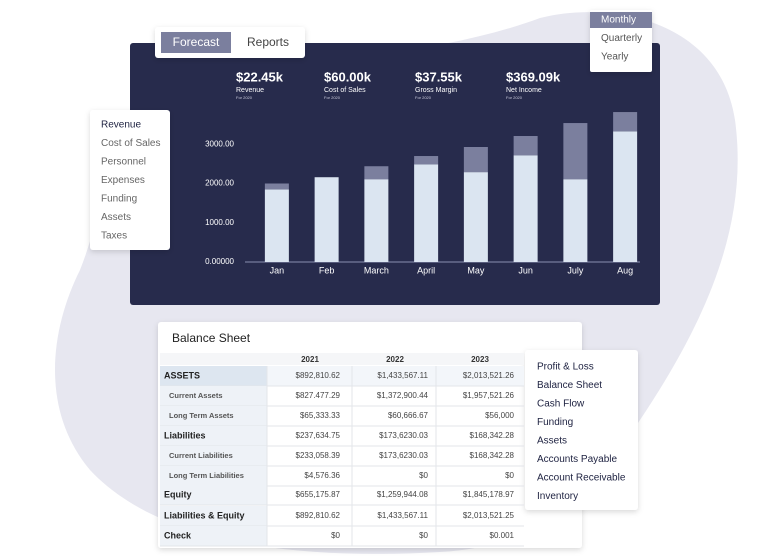  I want to click on side-menu-item: Funding, so click(119, 199).